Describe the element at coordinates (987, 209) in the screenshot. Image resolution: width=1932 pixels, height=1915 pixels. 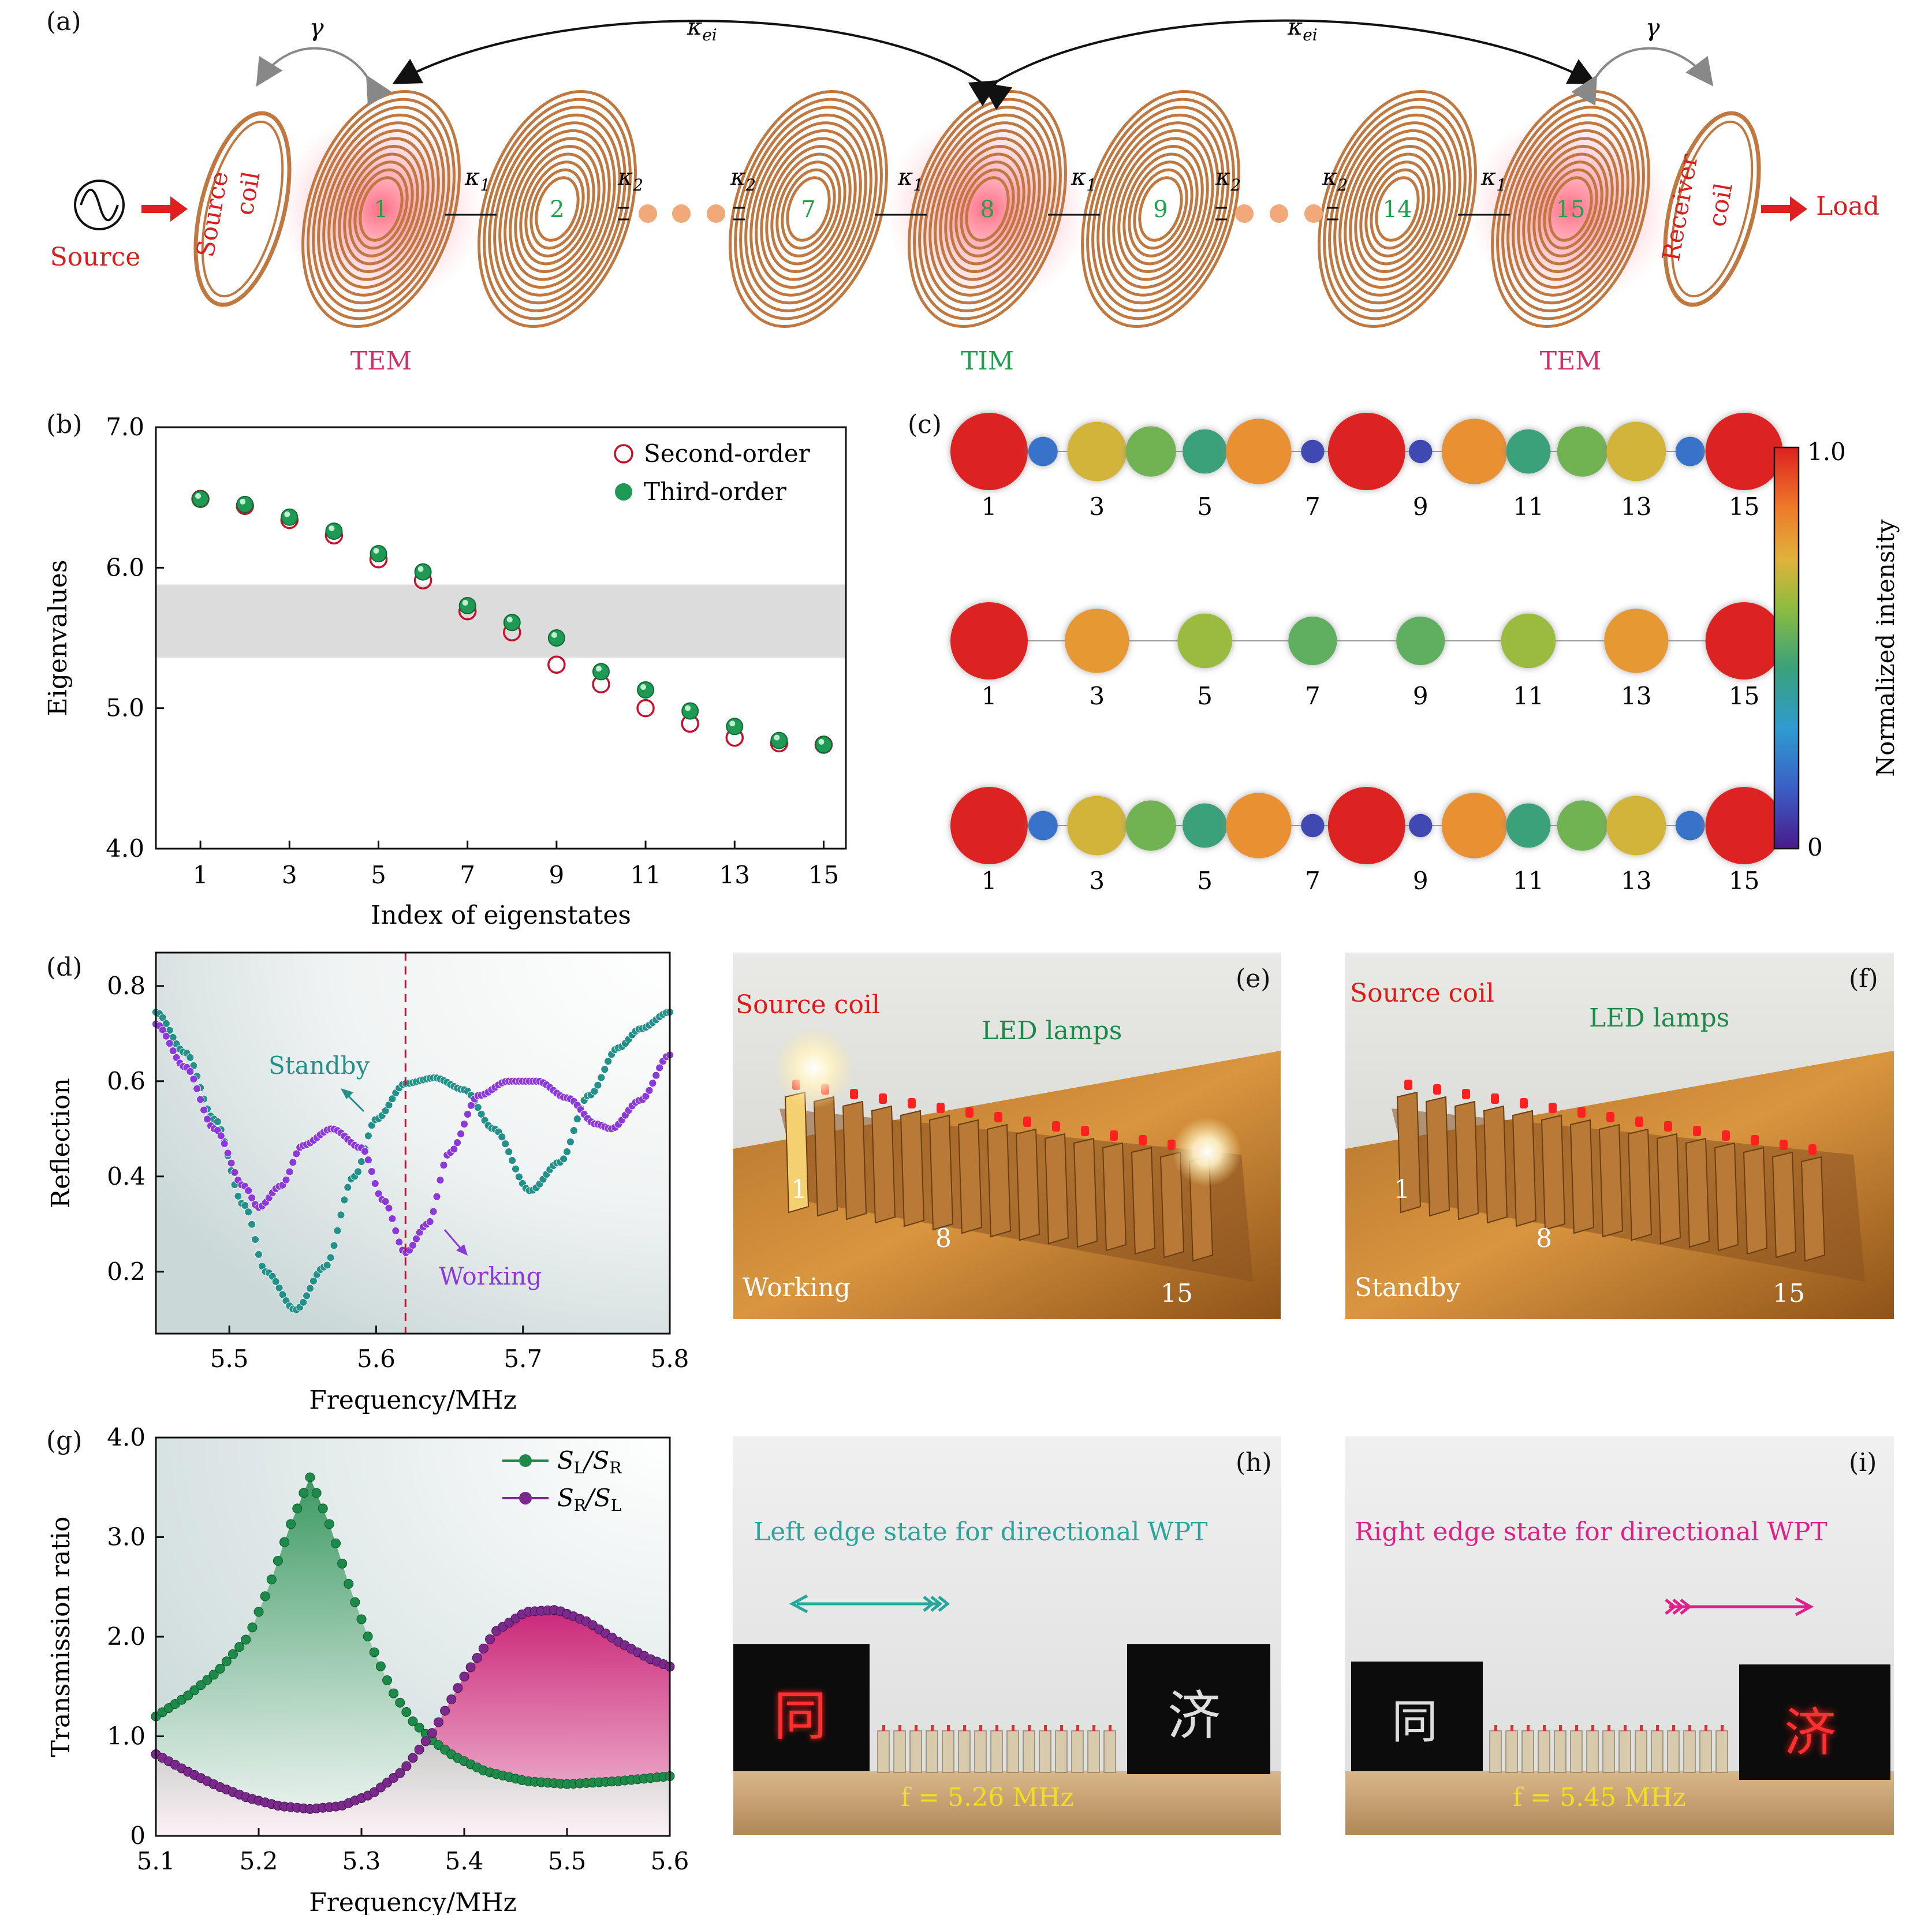
I see `coil-number: 8` at that location.